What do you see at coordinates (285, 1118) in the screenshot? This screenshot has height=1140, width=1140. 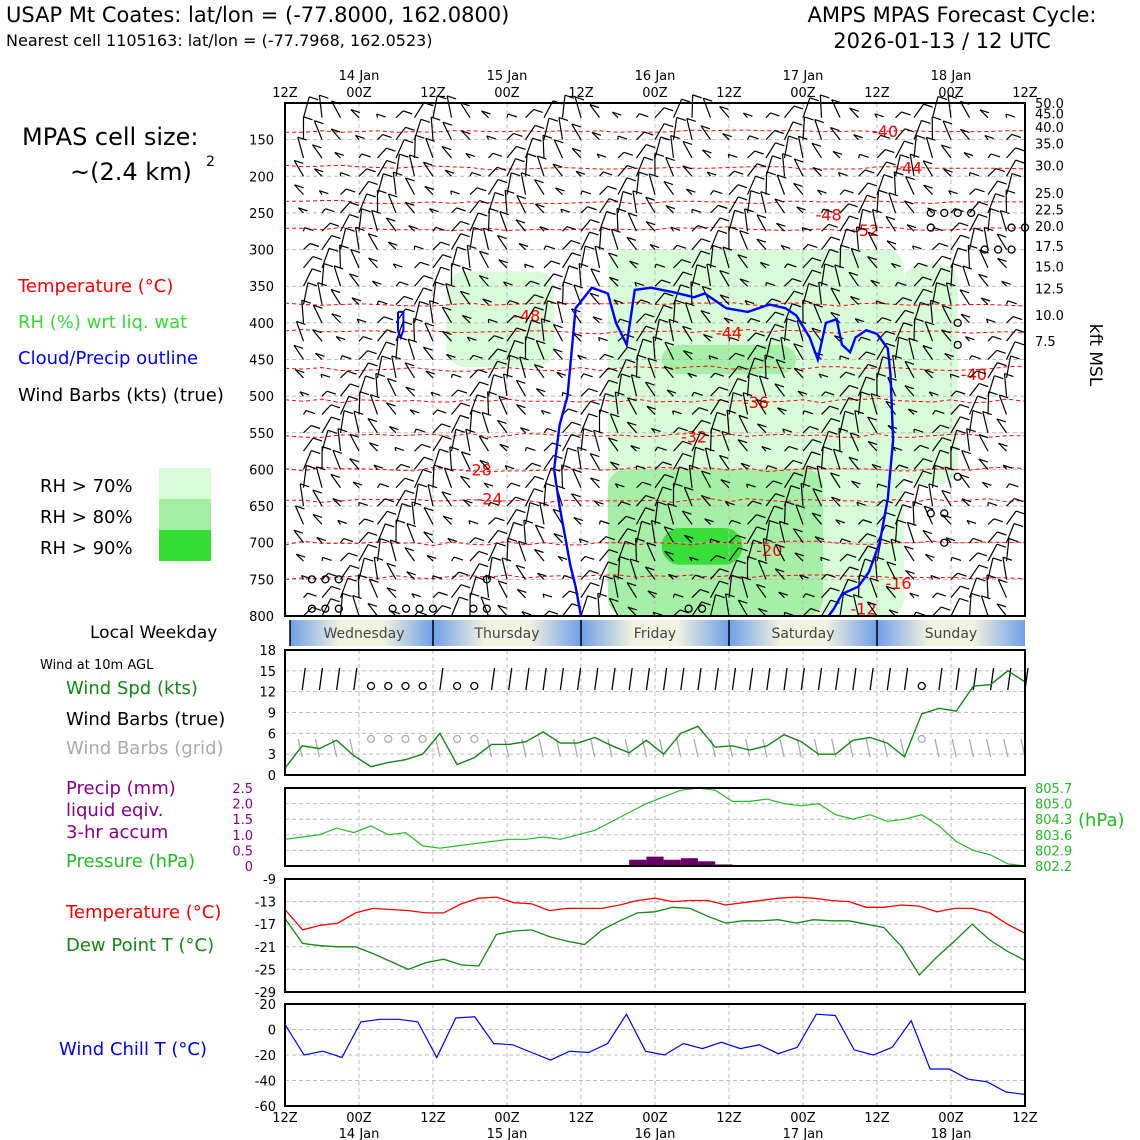 I see `bottom-tick-label: 12Z` at bounding box center [285, 1118].